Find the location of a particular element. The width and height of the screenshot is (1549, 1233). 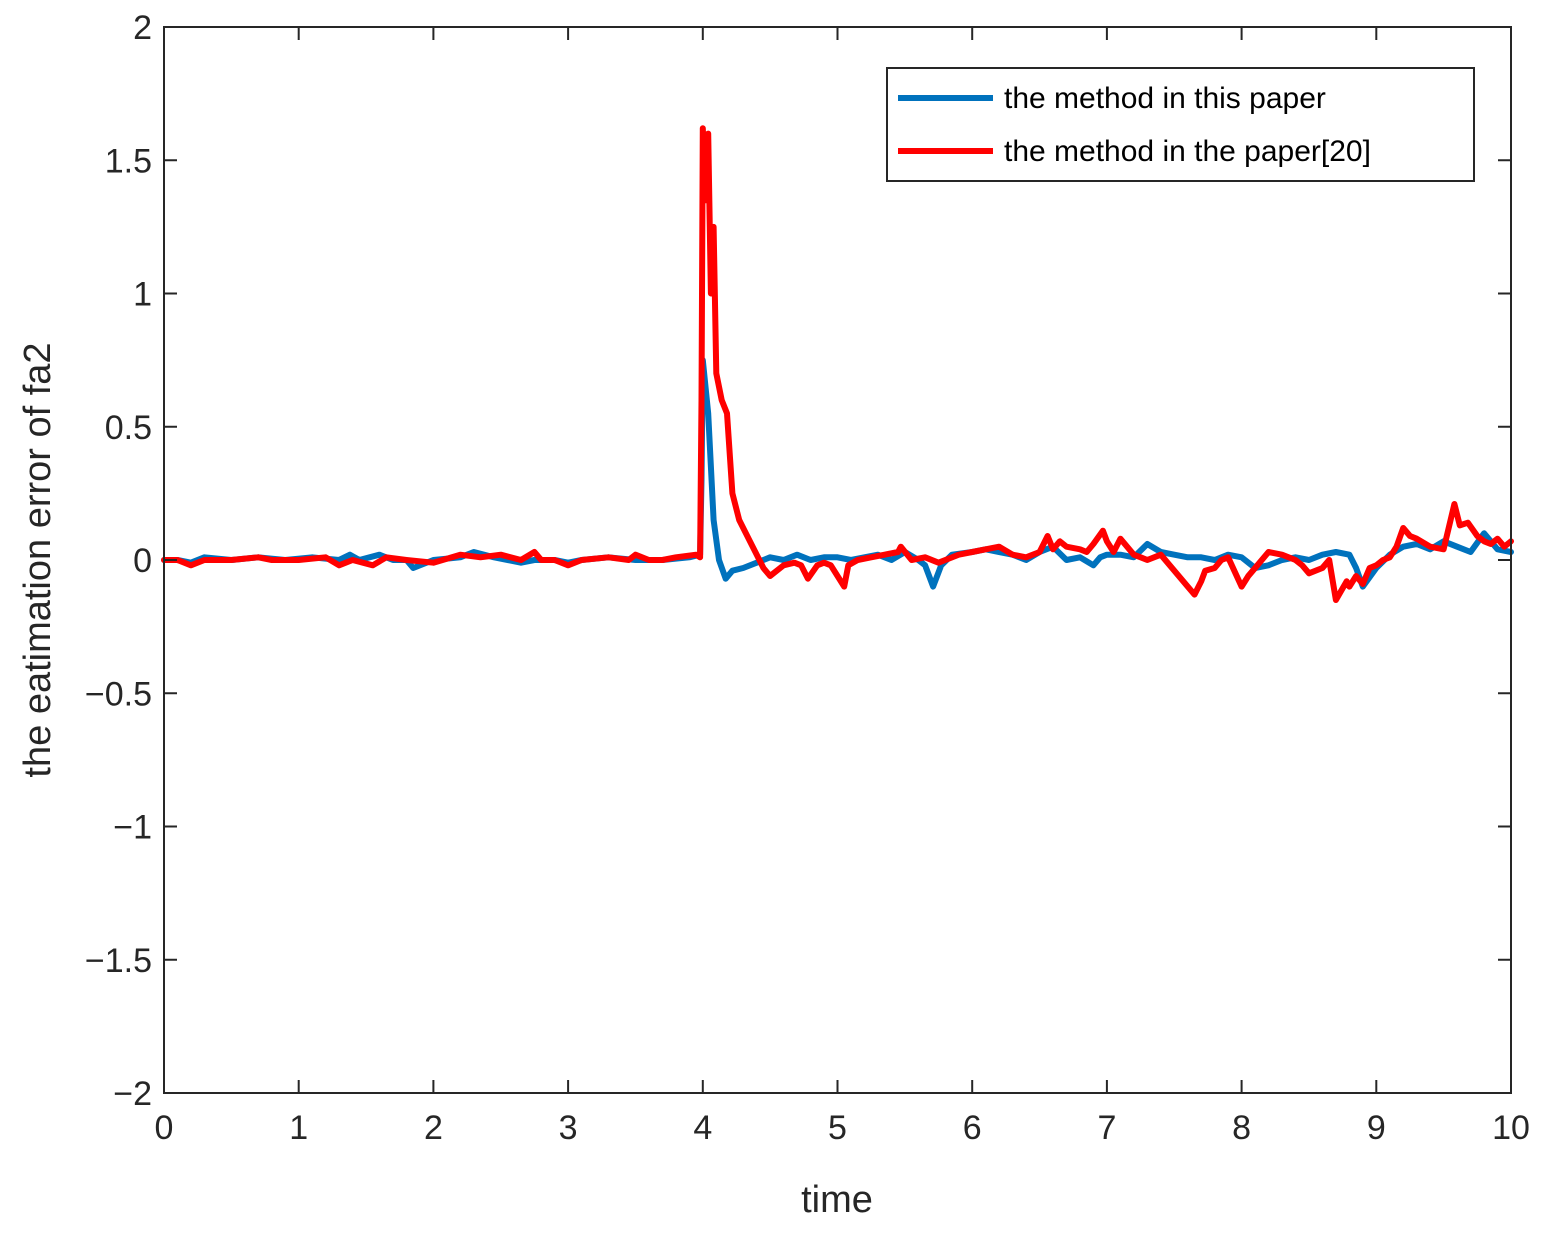

x-tick-label: 8 is located at coordinates (1241, 1128).